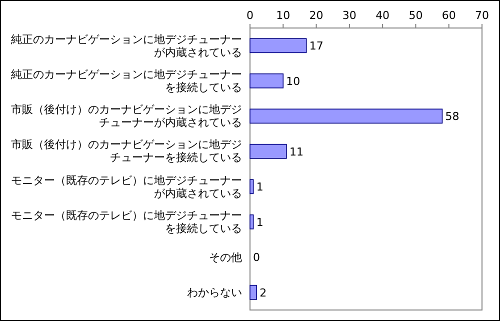 The image size is (500, 321). I want to click on y-tick-label: モニター（既存のテレビ）に地デジチューナーが内蔵されている, so click(126, 187).